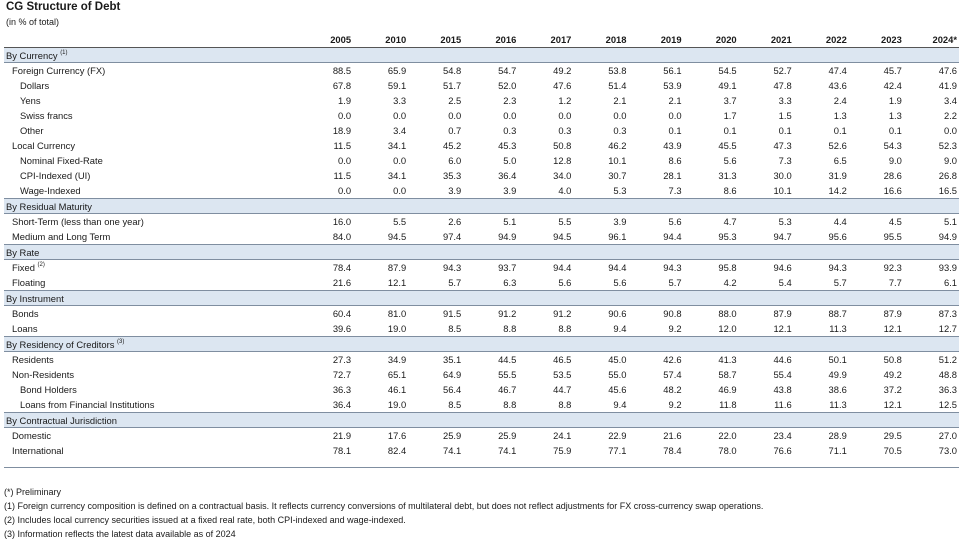 The height and width of the screenshot is (541, 963). Describe the element at coordinates (947, 267) in the screenshot. I see `value-cell: 93.9` at that location.